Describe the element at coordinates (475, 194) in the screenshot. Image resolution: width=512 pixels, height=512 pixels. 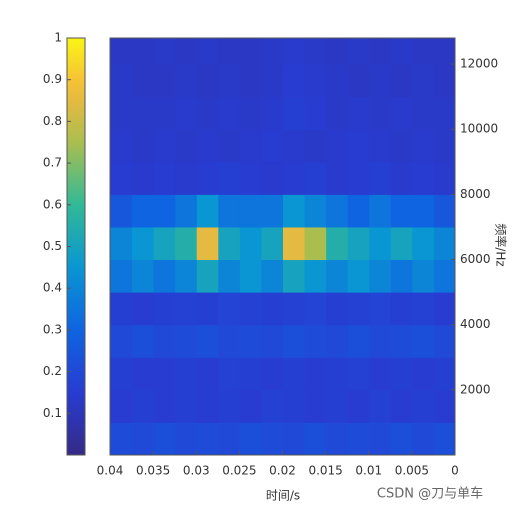
I see `y-tick-label: 8000` at that location.